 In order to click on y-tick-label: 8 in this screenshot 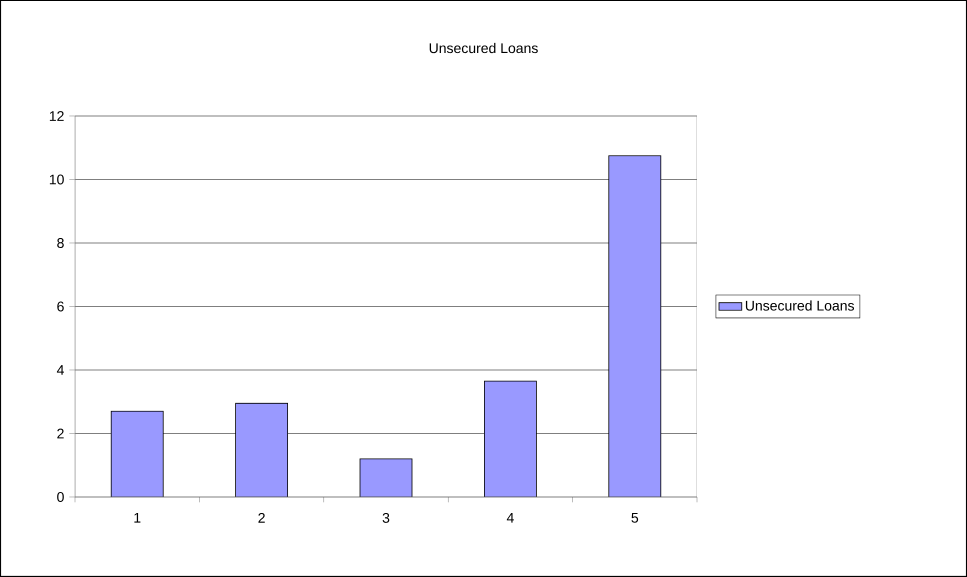, I will do `click(60, 243)`.